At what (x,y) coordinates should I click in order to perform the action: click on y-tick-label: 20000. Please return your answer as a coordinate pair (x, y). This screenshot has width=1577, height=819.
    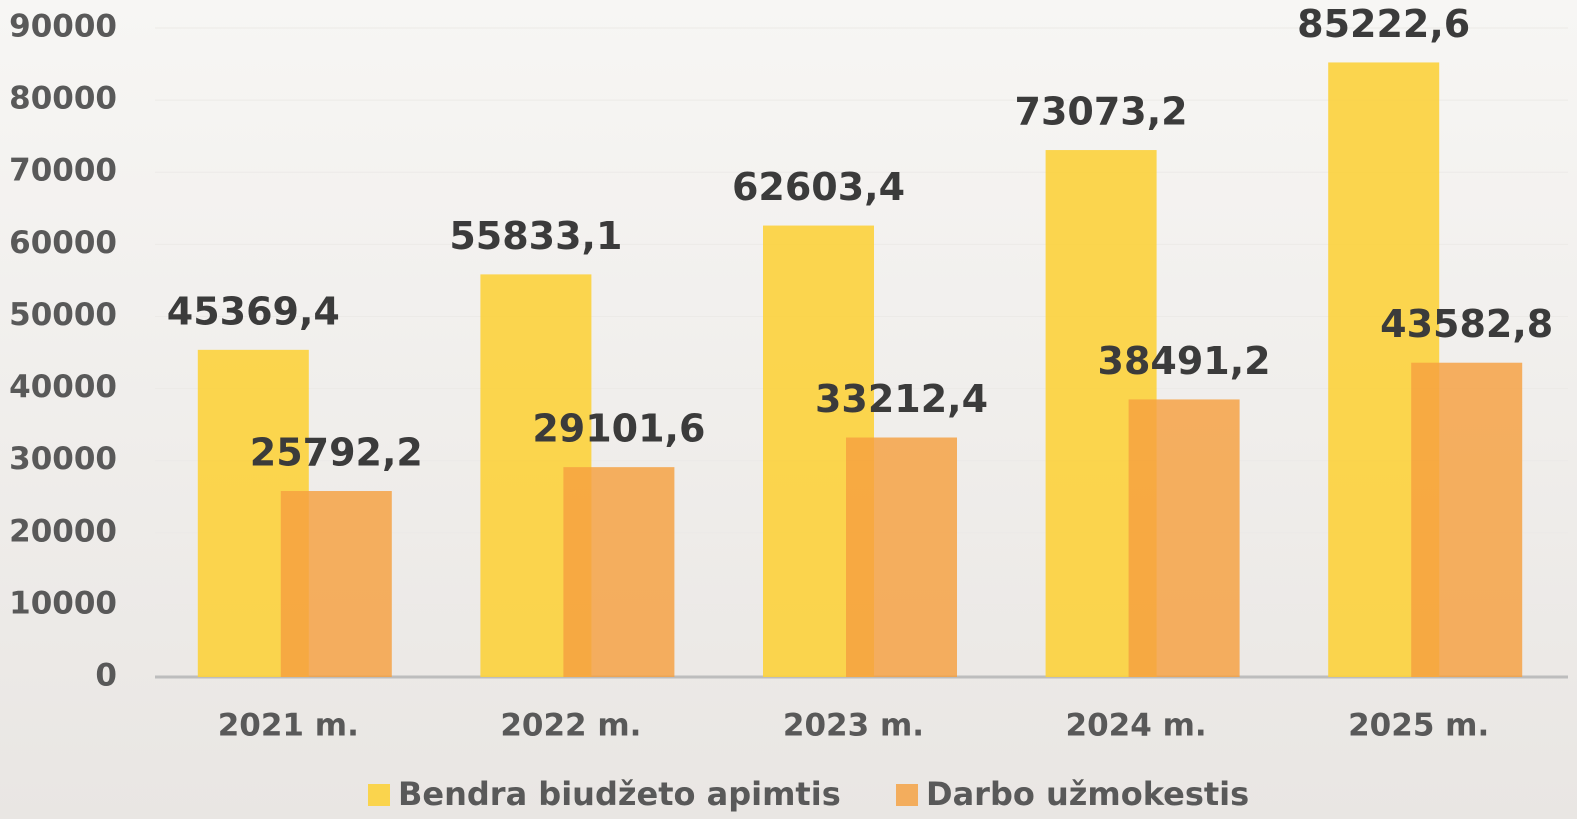
    Looking at the image, I should click on (63, 531).